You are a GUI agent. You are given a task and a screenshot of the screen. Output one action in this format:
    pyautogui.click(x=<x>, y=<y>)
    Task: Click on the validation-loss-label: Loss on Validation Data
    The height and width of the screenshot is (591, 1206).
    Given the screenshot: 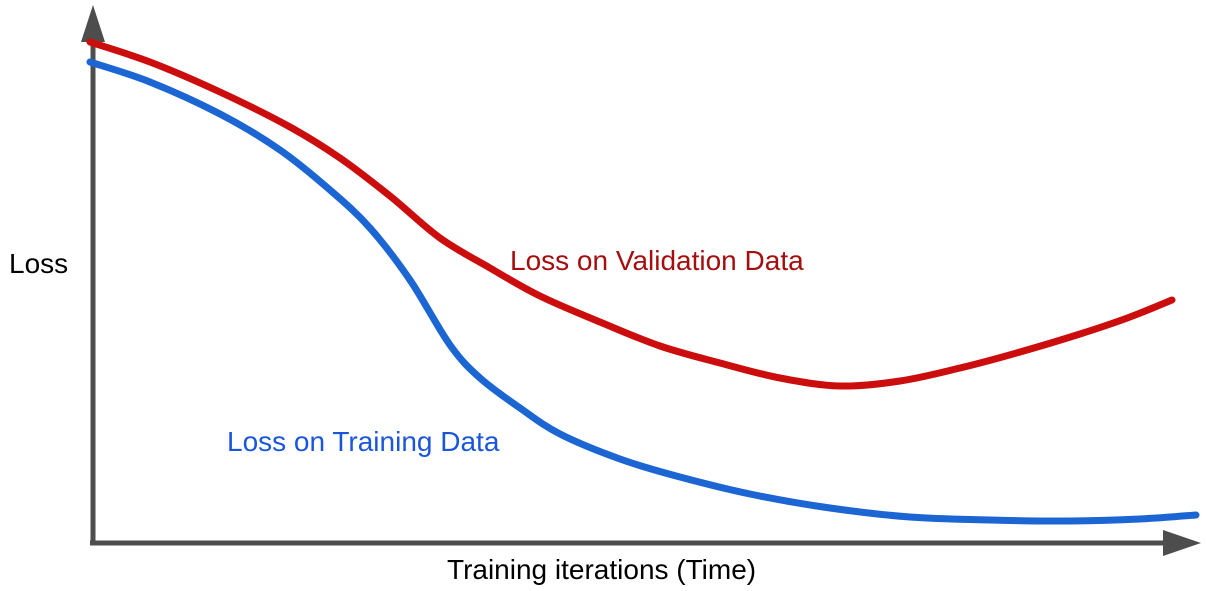 What is the action you would take?
    pyautogui.click(x=657, y=260)
    